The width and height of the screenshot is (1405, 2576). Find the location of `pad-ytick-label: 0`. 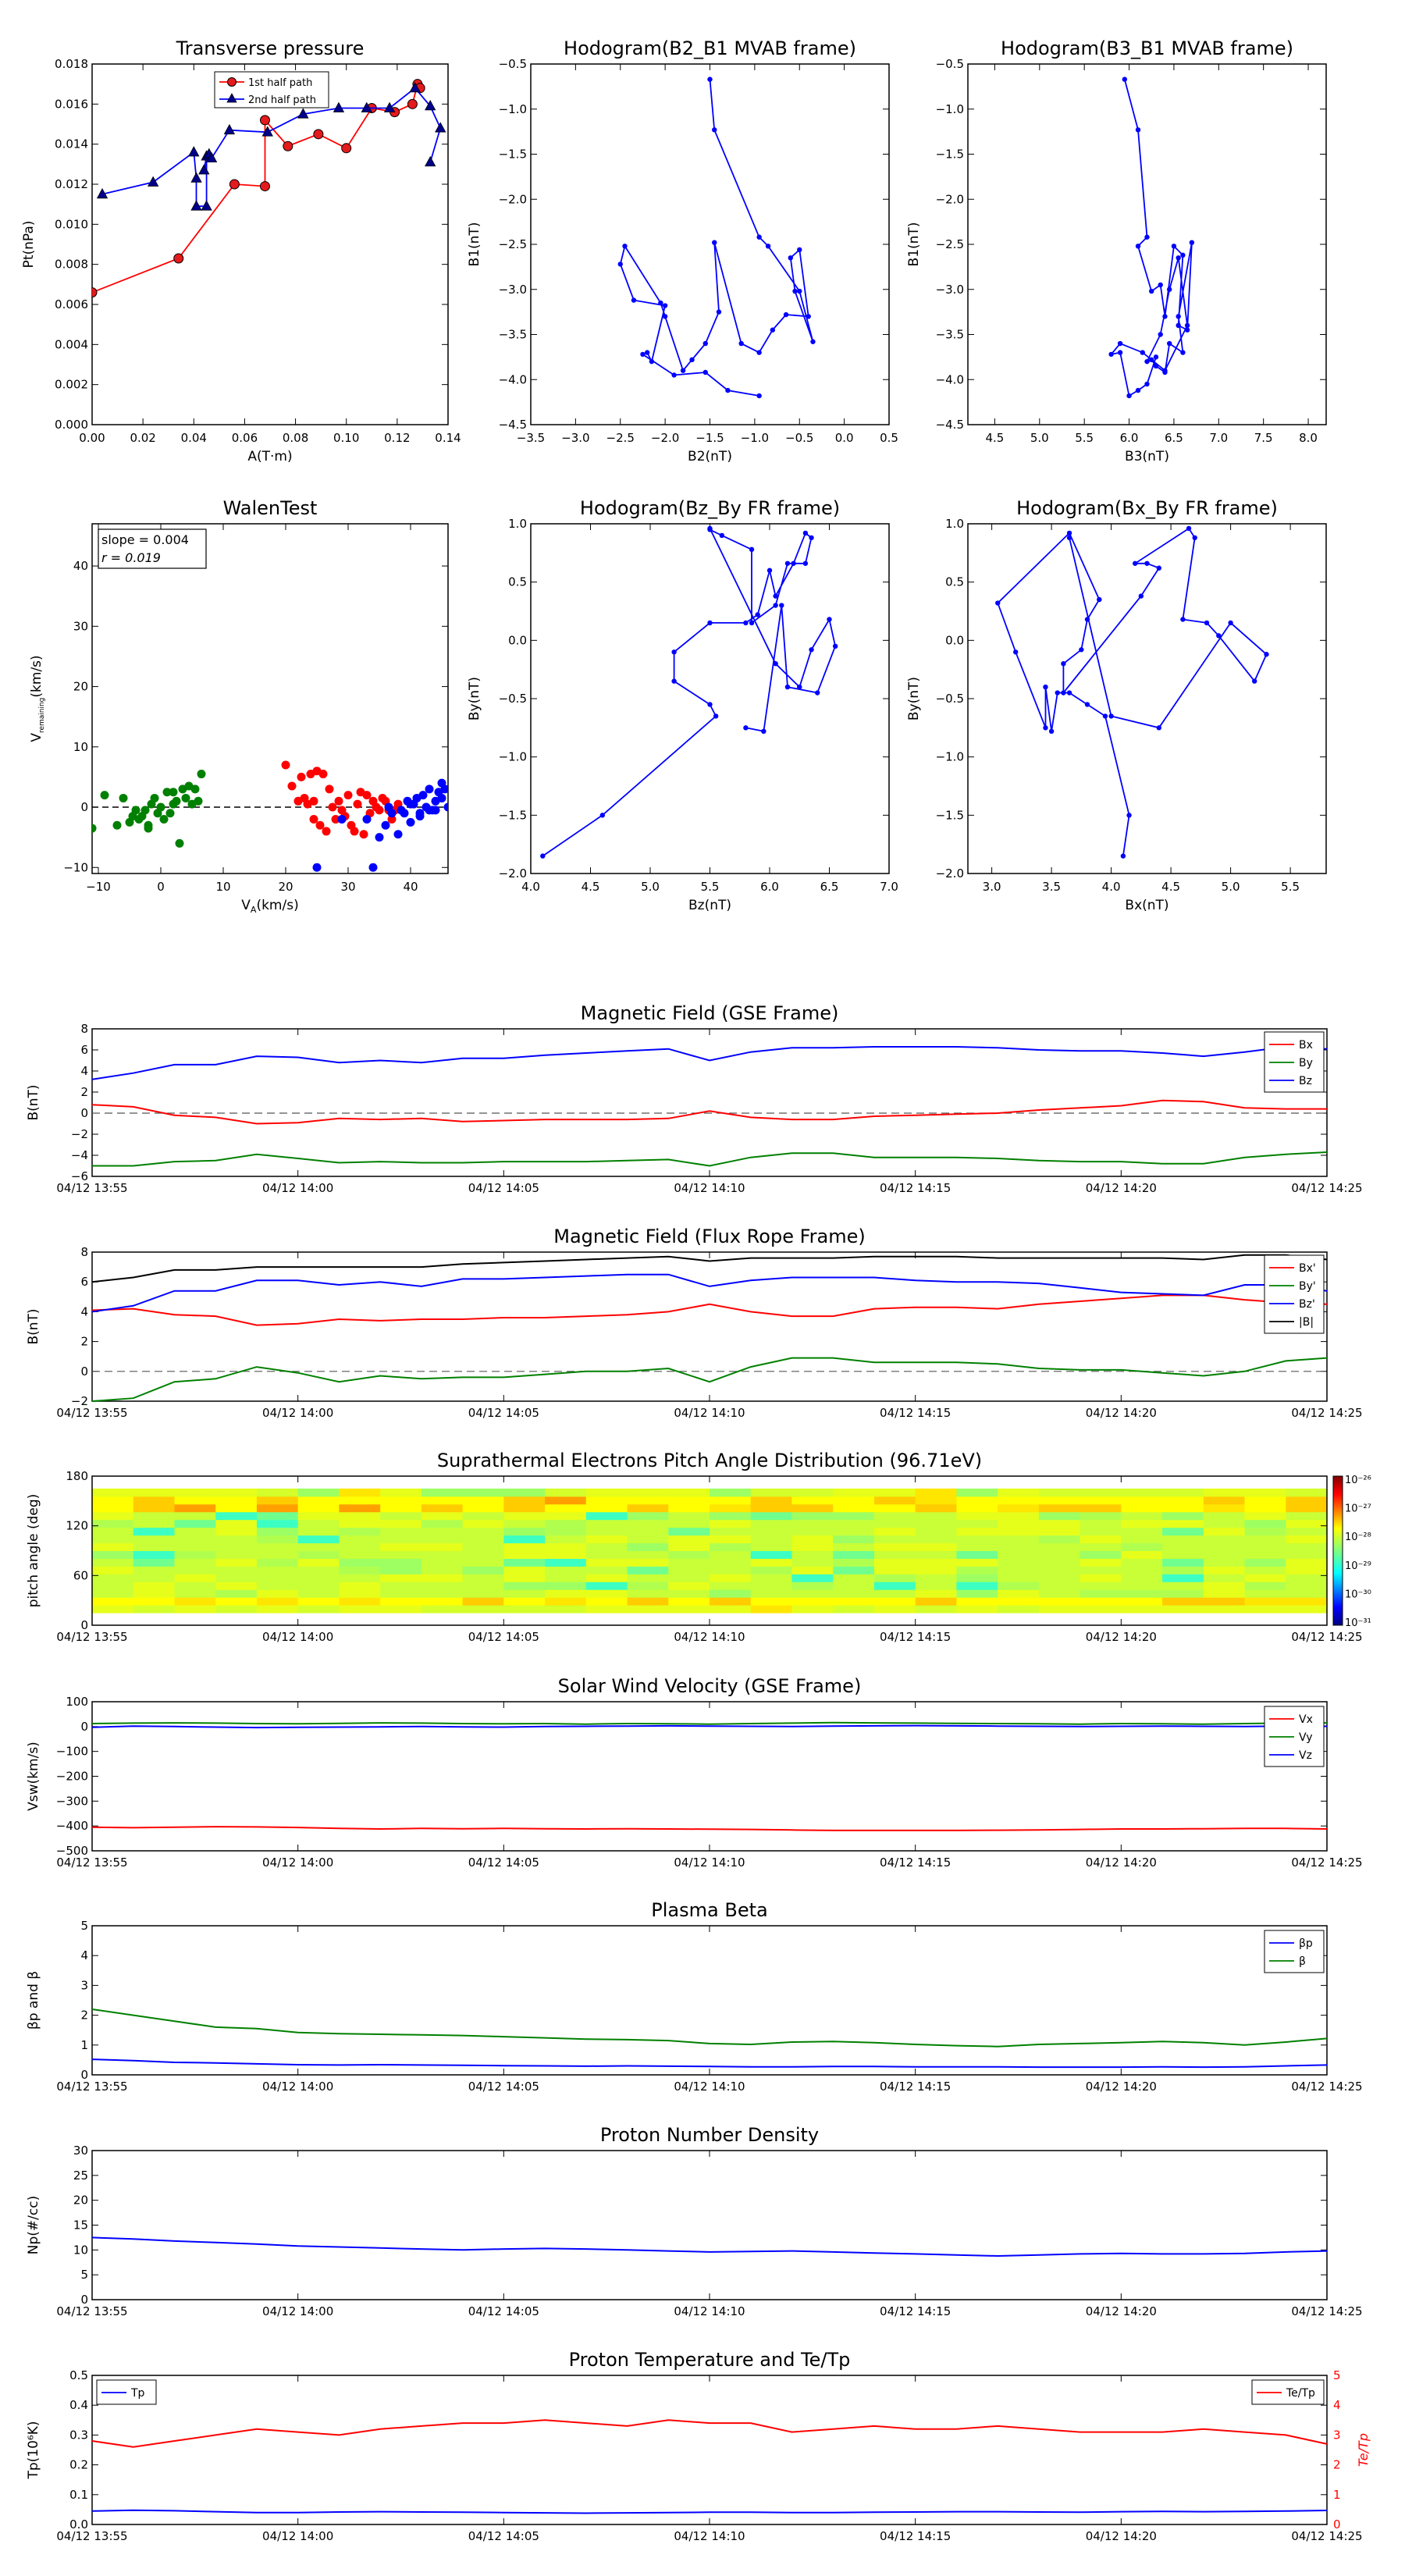

pad-ytick-label: 0 is located at coordinates (84, 1625).